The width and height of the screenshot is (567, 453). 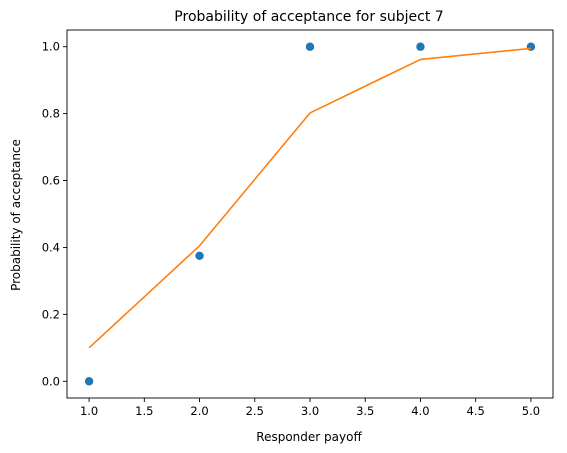 I want to click on x-tick-label: 2.0, so click(x=199, y=411).